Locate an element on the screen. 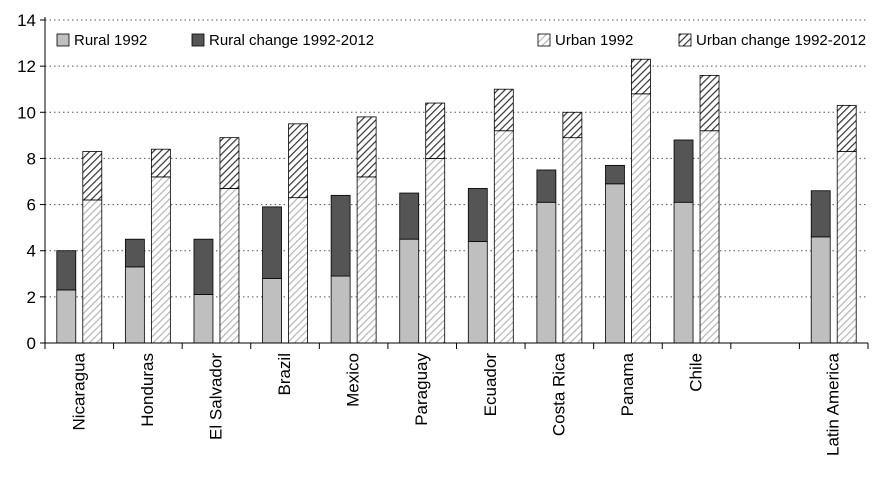 This screenshot has height=477, width=873. x-category-label: Nicaragua is located at coordinates (78, 391).